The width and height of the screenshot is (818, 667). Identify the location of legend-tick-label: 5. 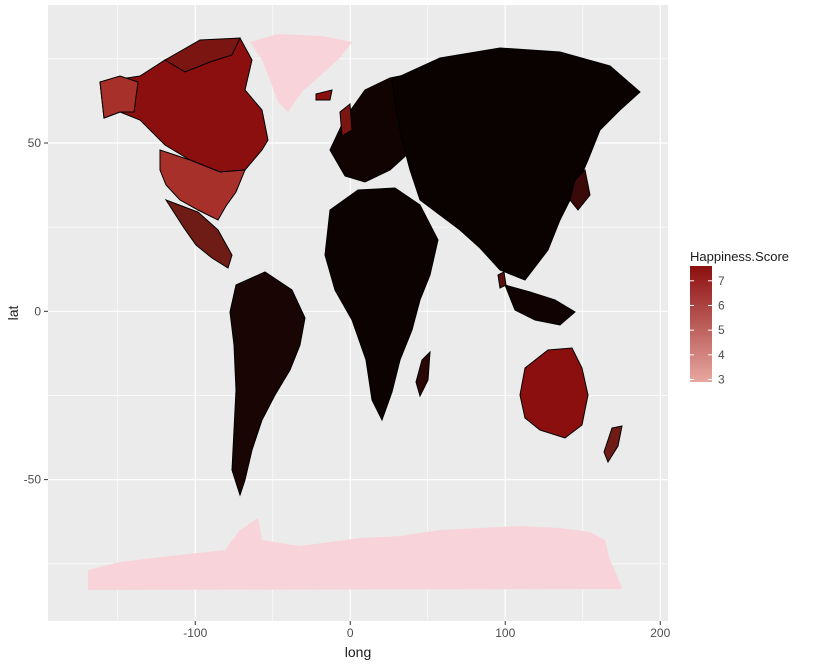
(721, 330).